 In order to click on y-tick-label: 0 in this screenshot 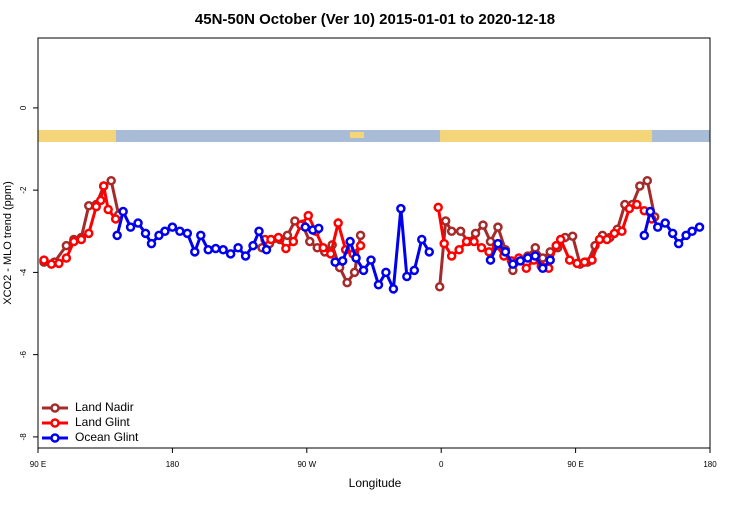, I will do `click(23, 107)`.